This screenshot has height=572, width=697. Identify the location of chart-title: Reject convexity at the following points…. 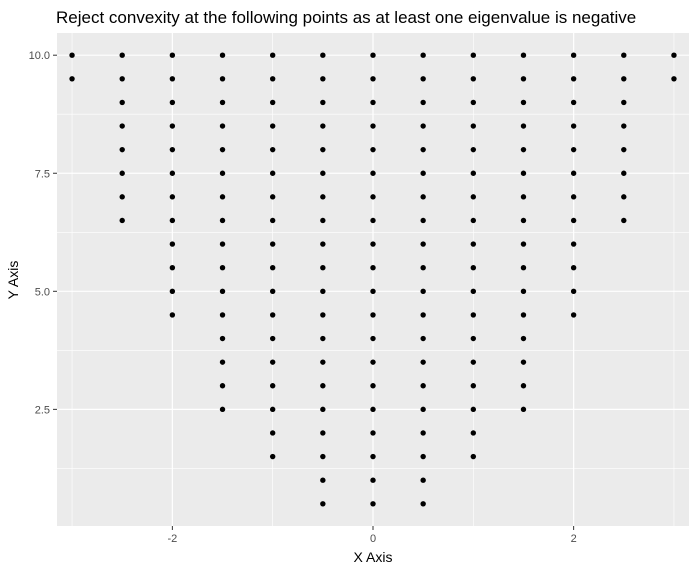
(346, 17).